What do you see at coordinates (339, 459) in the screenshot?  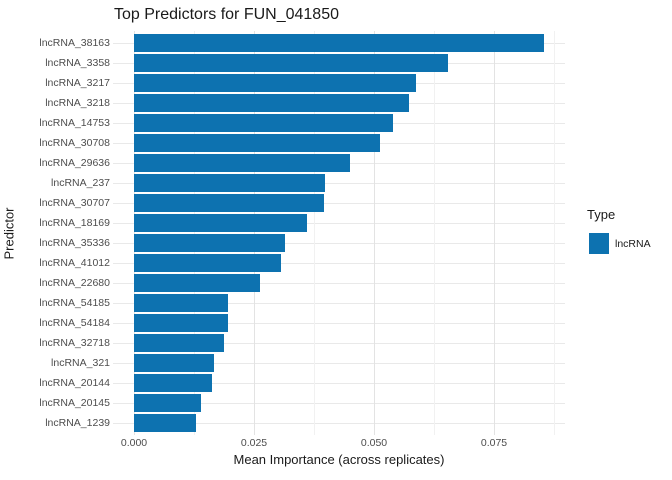 I see `x-axis-title: Mean Importance (across replicates)` at bounding box center [339, 459].